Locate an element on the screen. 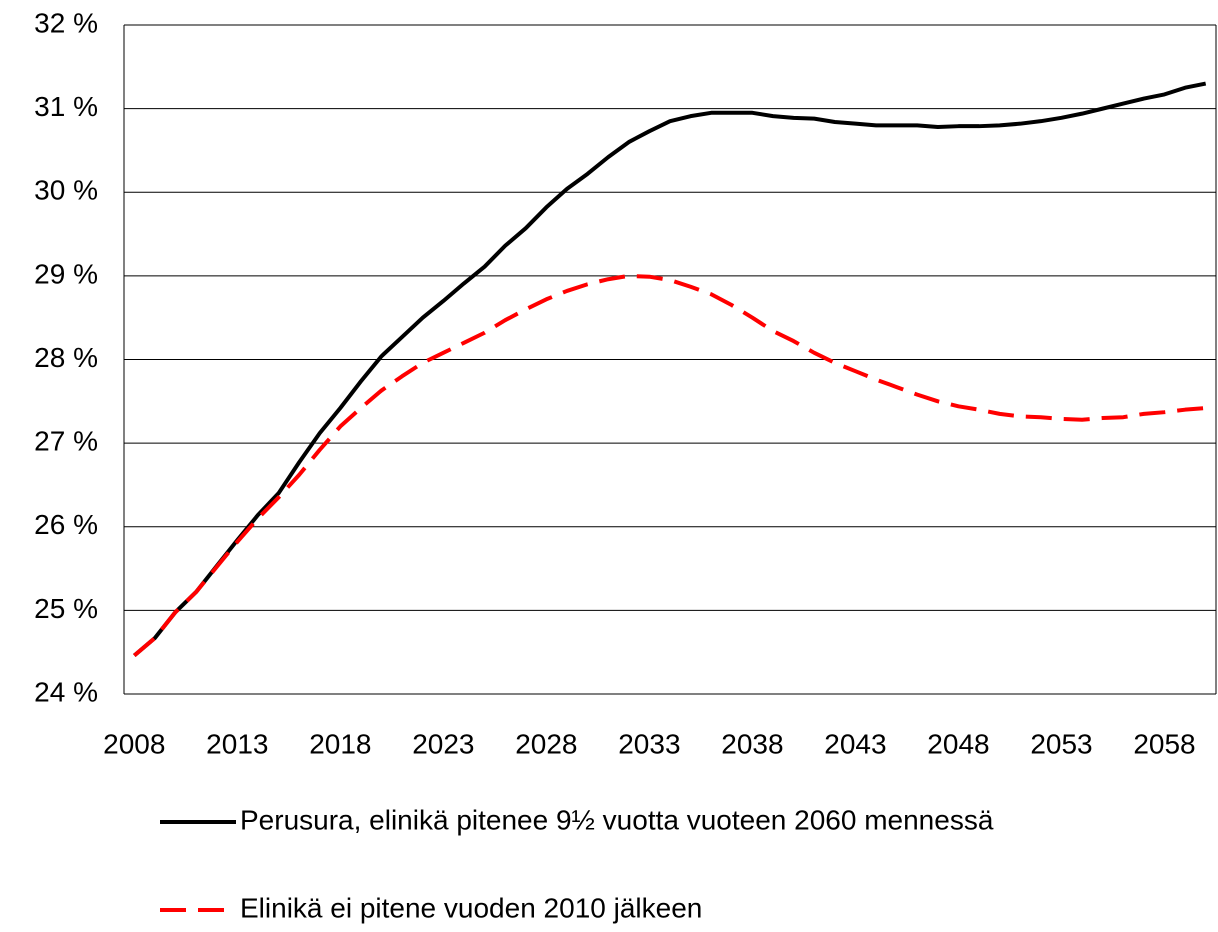 The width and height of the screenshot is (1218, 932). y-tick-label: 27 % is located at coordinates (66, 441).